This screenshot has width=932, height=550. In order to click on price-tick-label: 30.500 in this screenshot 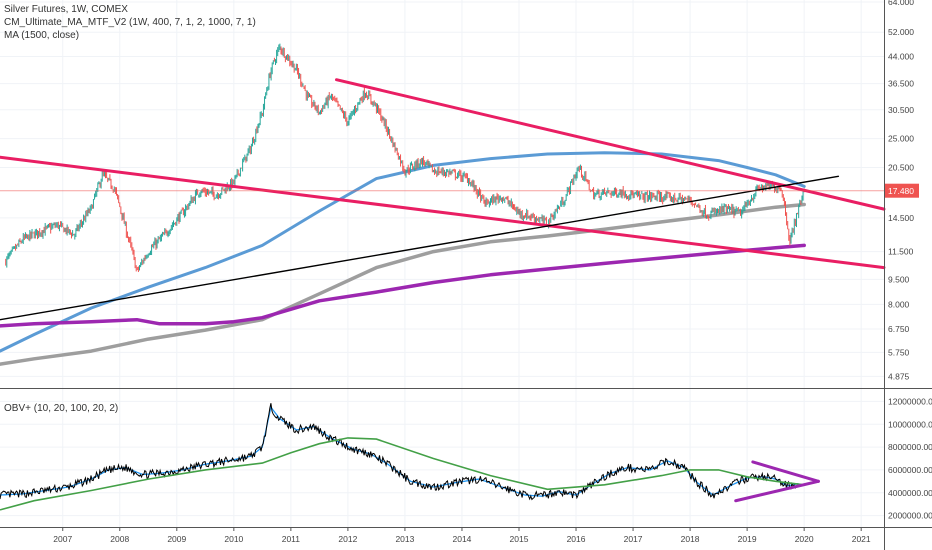, I will do `click(901, 110)`.